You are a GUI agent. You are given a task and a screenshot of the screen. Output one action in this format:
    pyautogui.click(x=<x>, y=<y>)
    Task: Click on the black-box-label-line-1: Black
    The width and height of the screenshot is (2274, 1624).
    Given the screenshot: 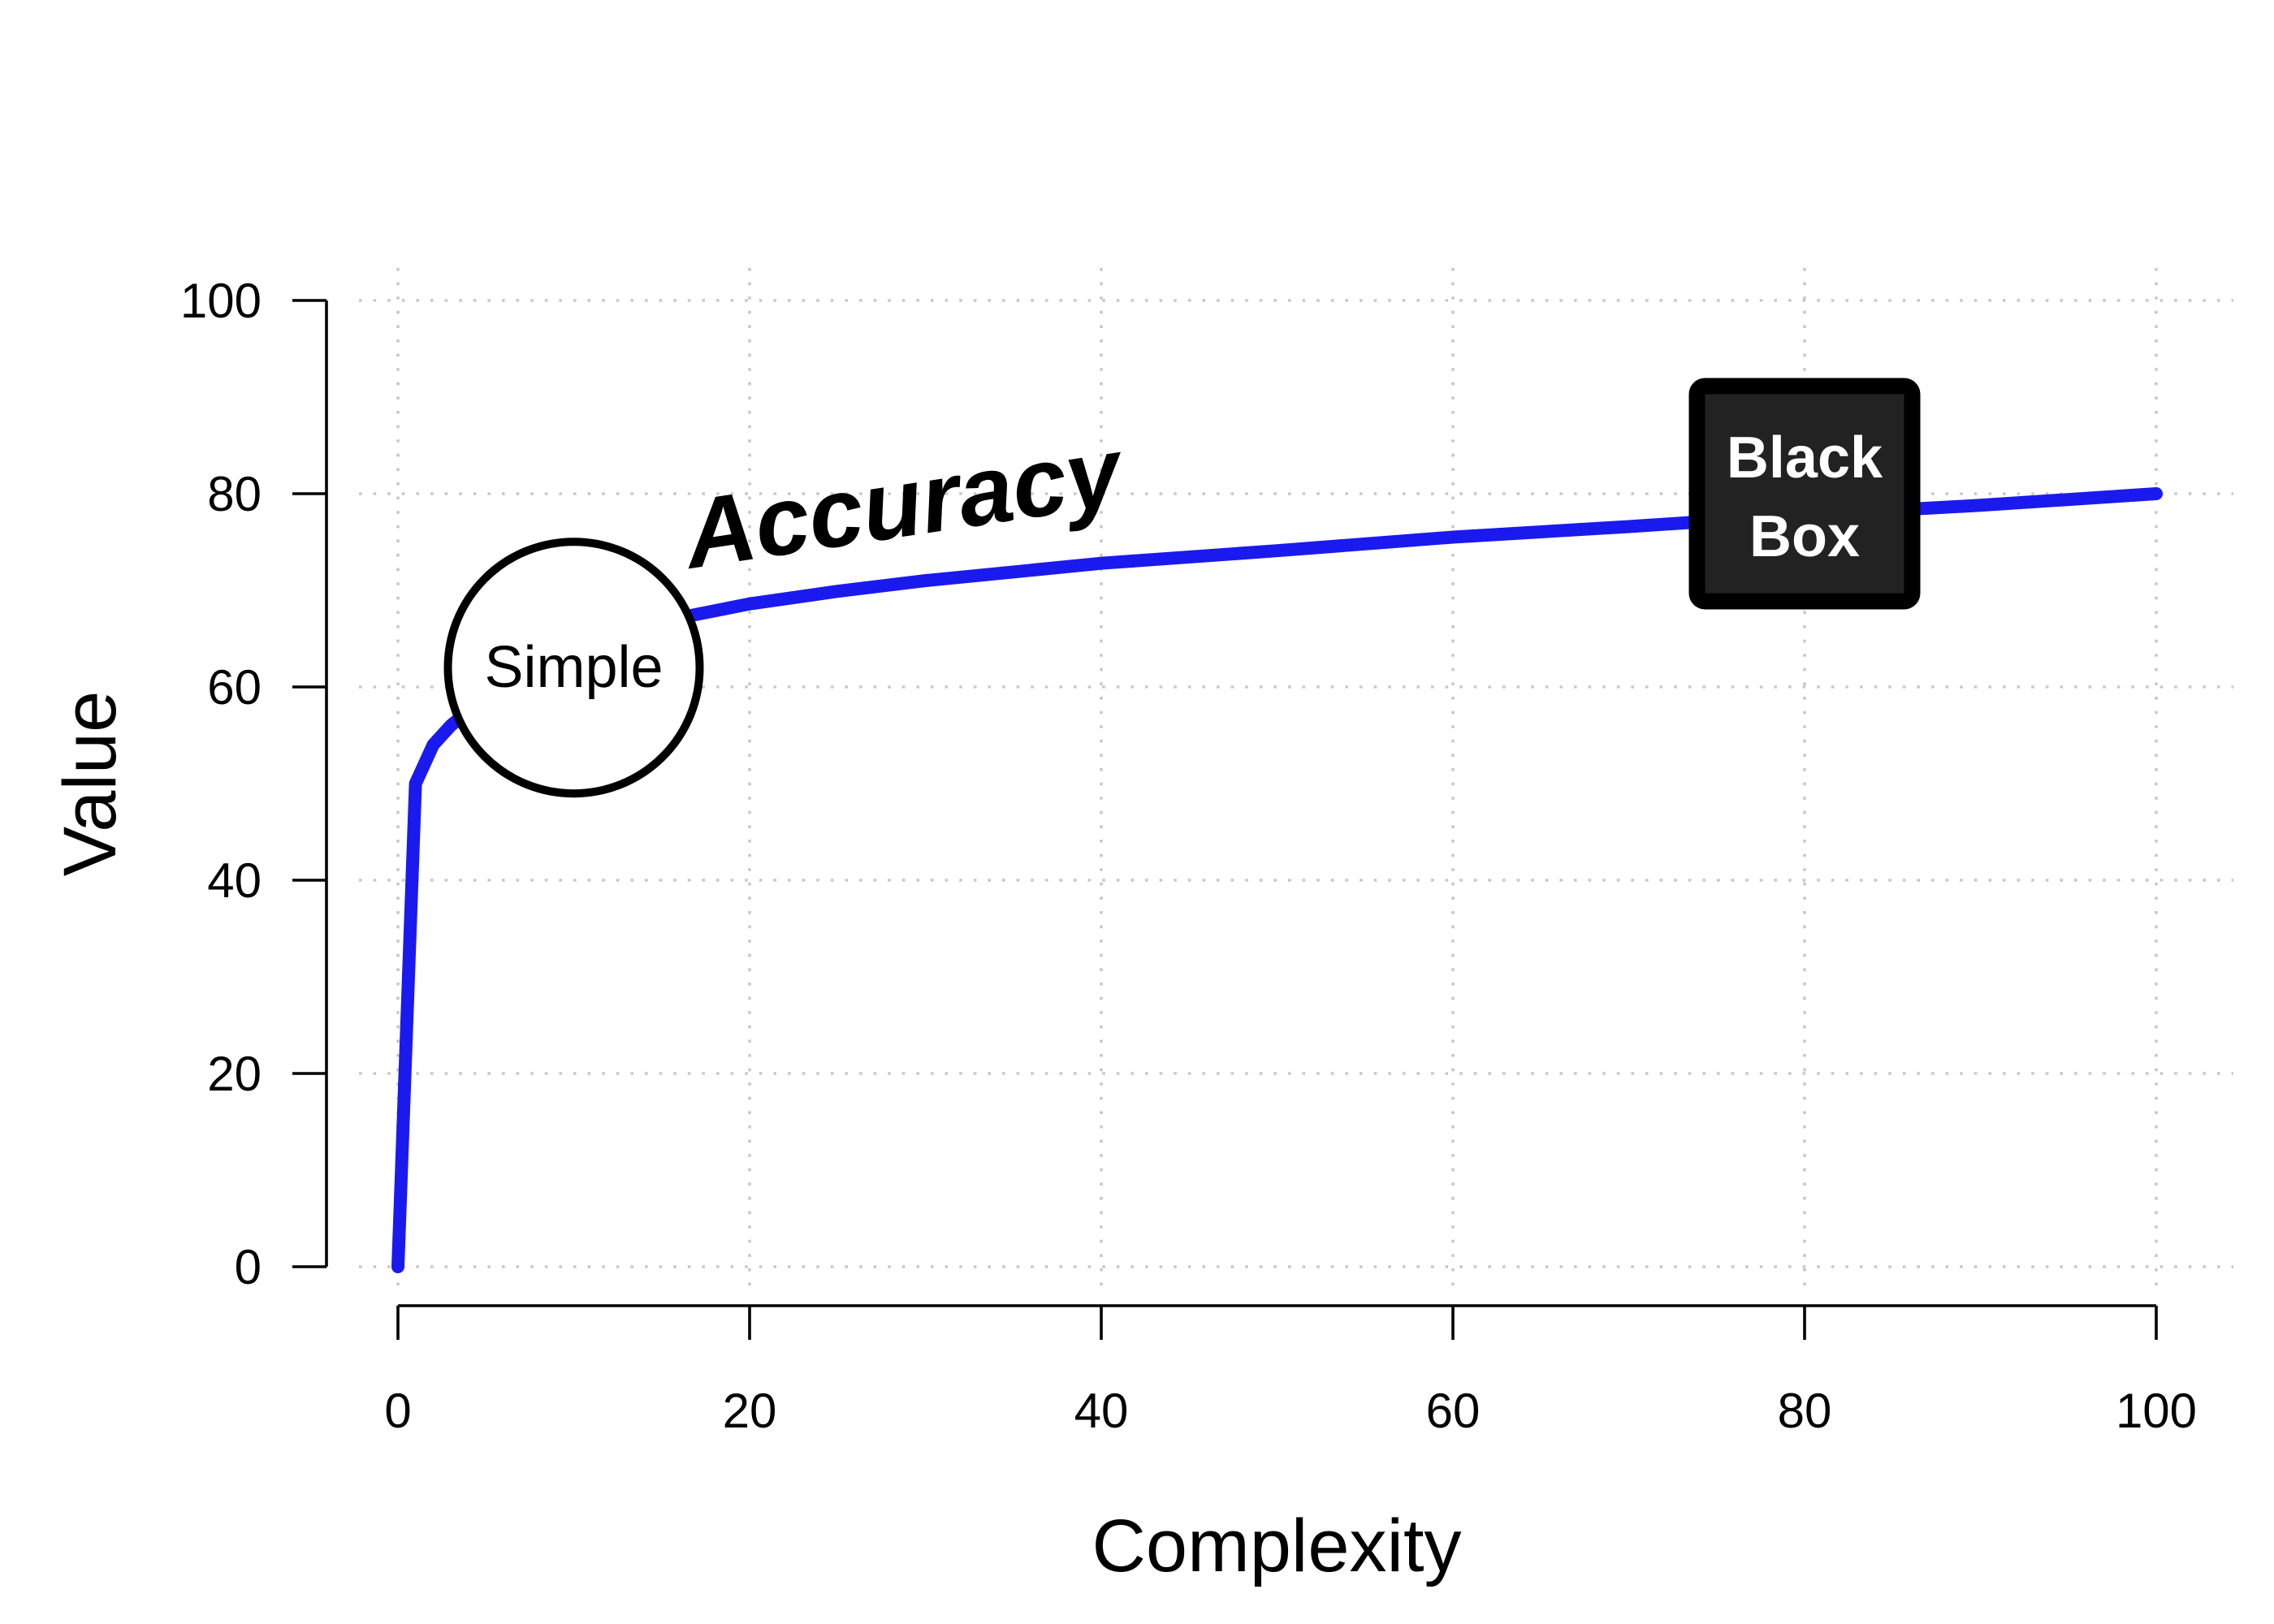 What is the action you would take?
    pyautogui.click(x=1805, y=457)
    